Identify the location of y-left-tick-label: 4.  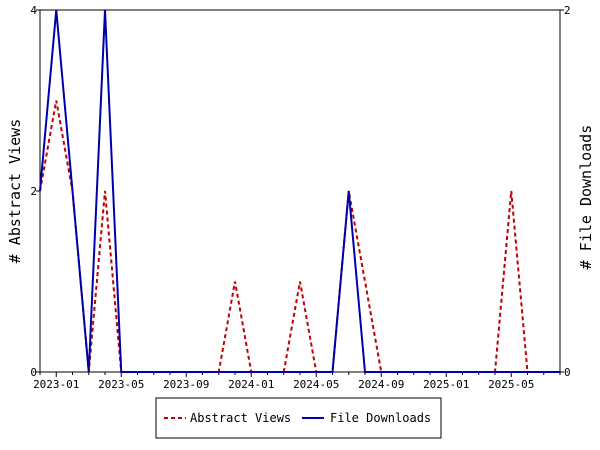
(33, 10).